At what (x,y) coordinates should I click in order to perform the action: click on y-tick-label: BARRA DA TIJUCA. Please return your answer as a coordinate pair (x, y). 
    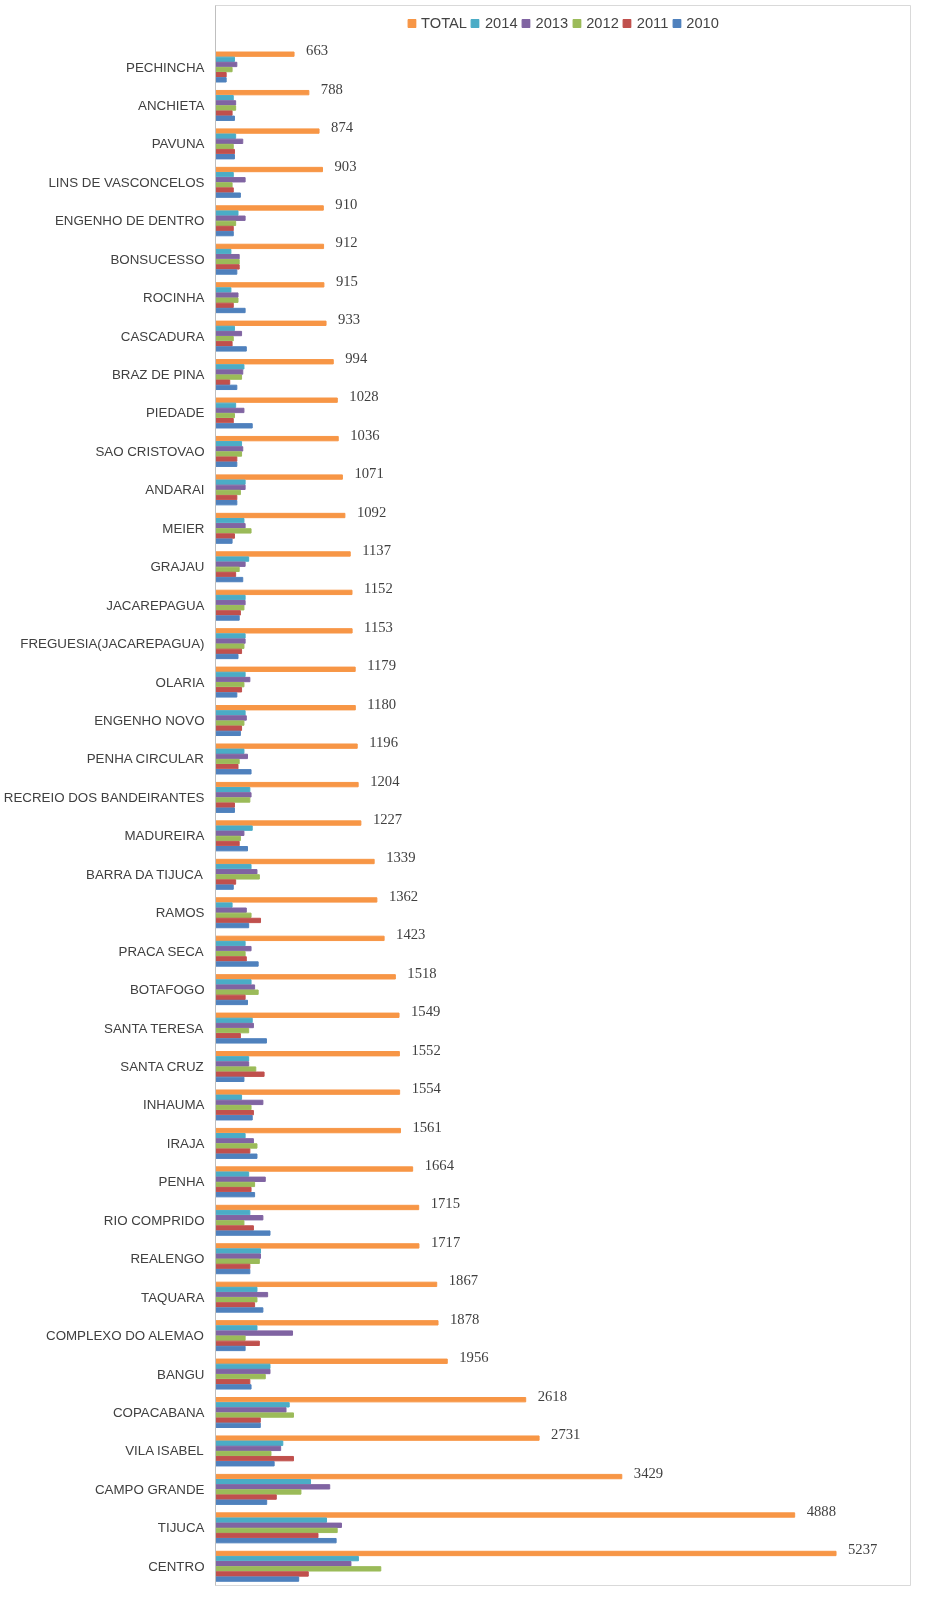
    Looking at the image, I should click on (144, 874).